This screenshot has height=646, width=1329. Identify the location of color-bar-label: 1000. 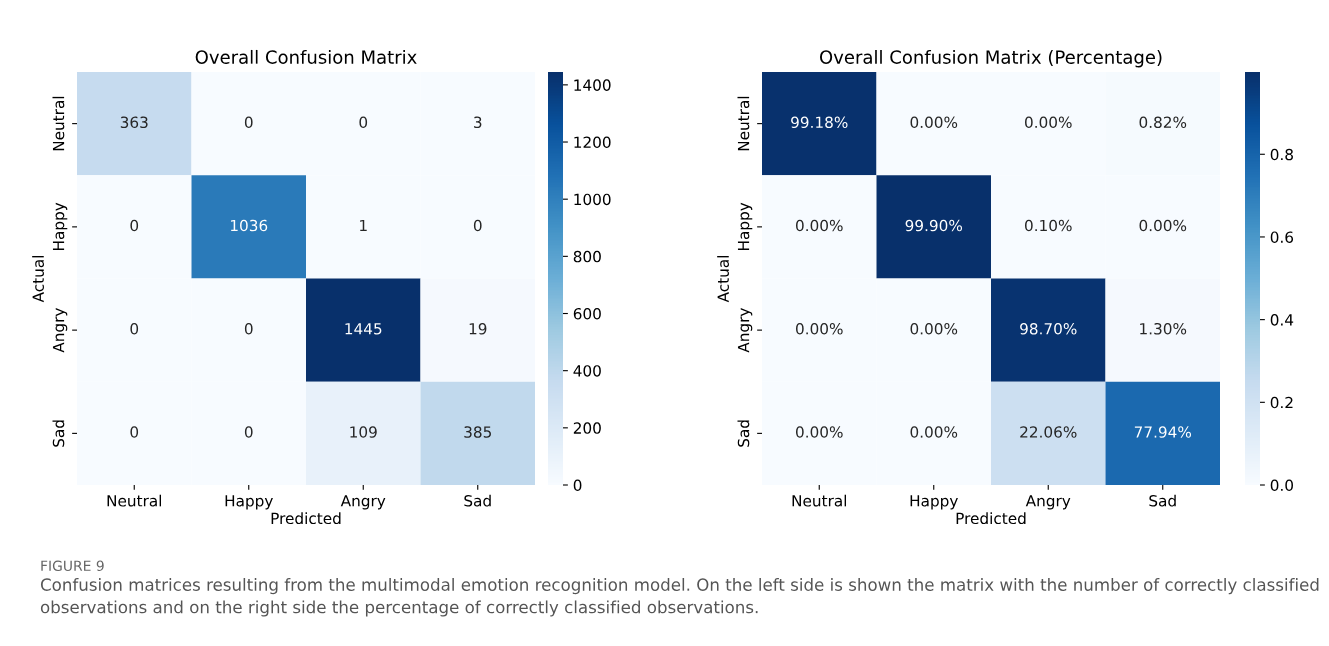
(592, 199).